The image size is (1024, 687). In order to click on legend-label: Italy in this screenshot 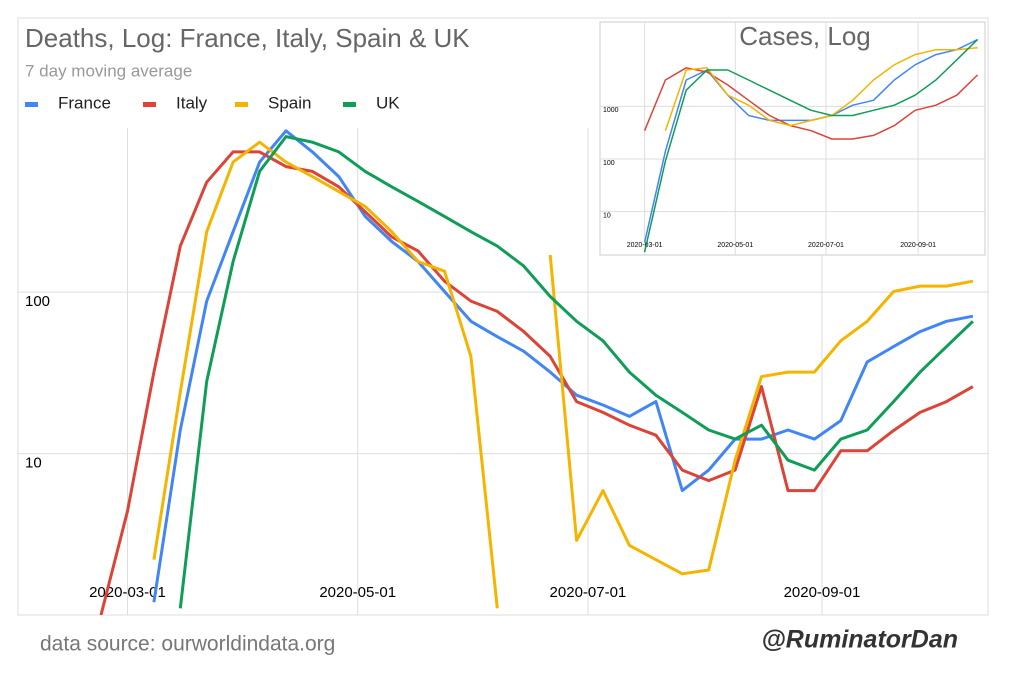, I will do `click(192, 102)`.